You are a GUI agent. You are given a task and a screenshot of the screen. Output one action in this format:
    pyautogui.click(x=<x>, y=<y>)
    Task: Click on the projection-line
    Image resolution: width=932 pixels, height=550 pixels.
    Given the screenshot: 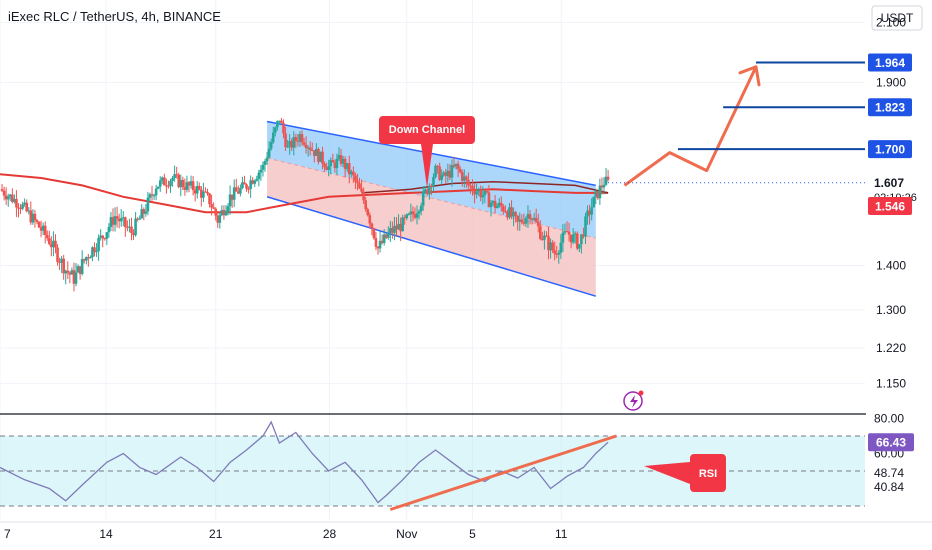 What is the action you would take?
    pyautogui.click(x=690, y=126)
    